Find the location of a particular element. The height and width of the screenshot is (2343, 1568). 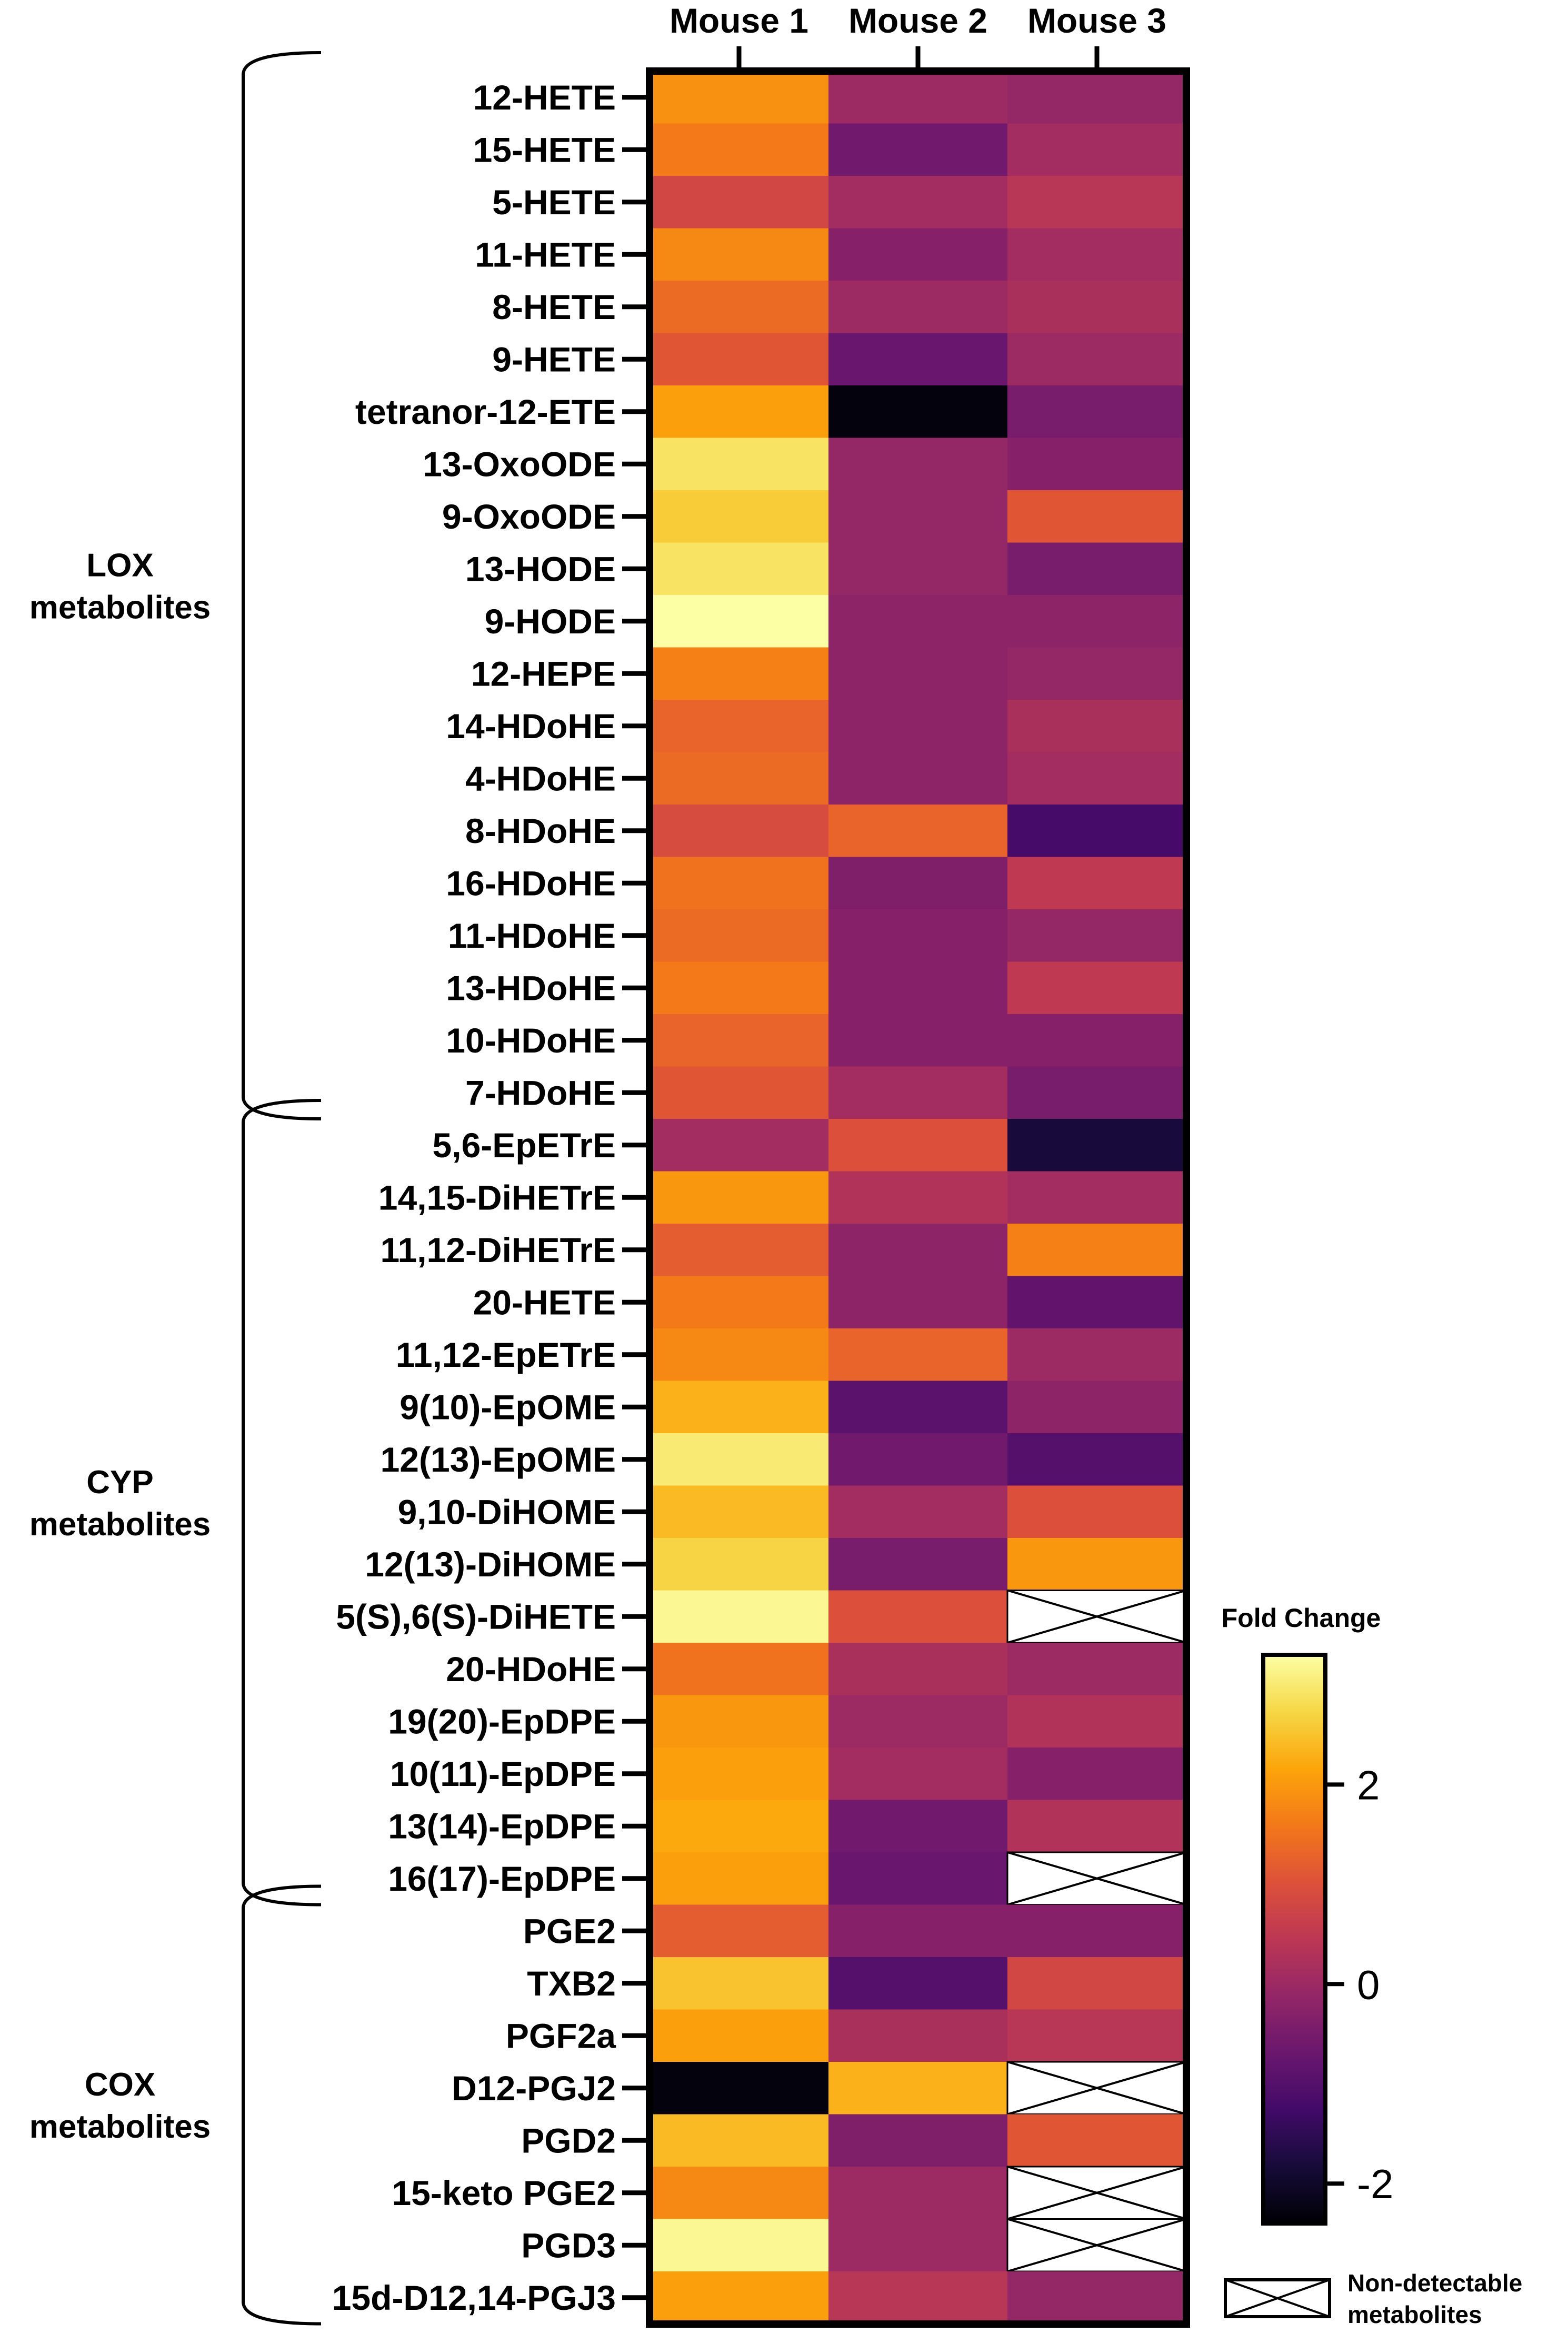

row-label: 12-HEPE is located at coordinates (543, 673).